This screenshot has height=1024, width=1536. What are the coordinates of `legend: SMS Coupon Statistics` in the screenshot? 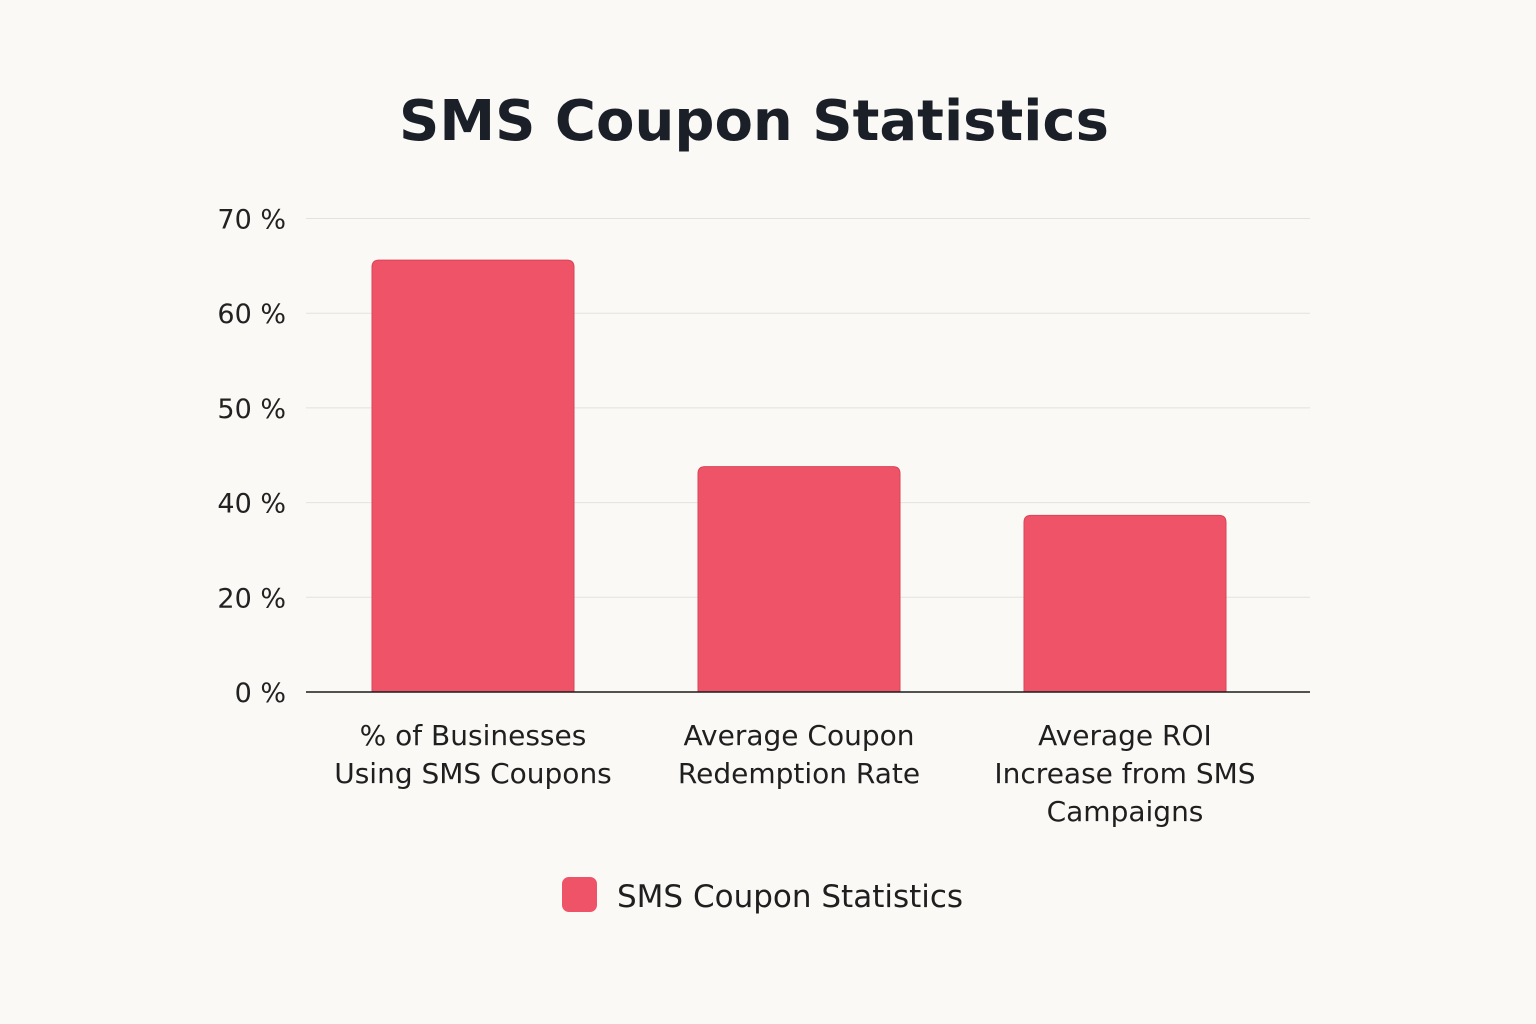 It's located at (762, 896).